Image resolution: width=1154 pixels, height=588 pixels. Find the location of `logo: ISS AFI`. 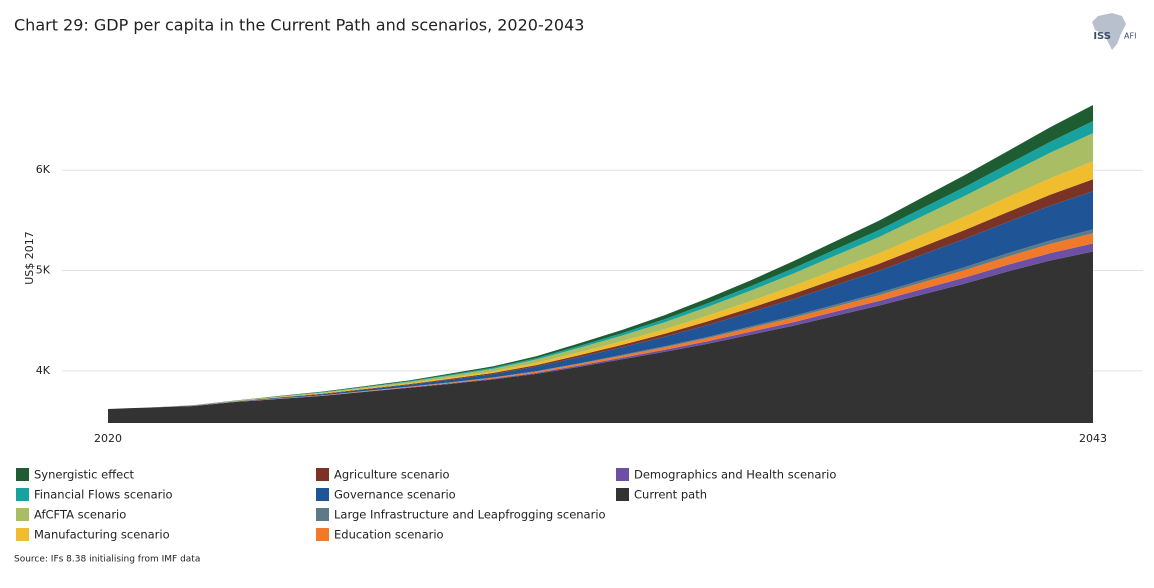

logo: ISS AFI is located at coordinates (1114, 31).